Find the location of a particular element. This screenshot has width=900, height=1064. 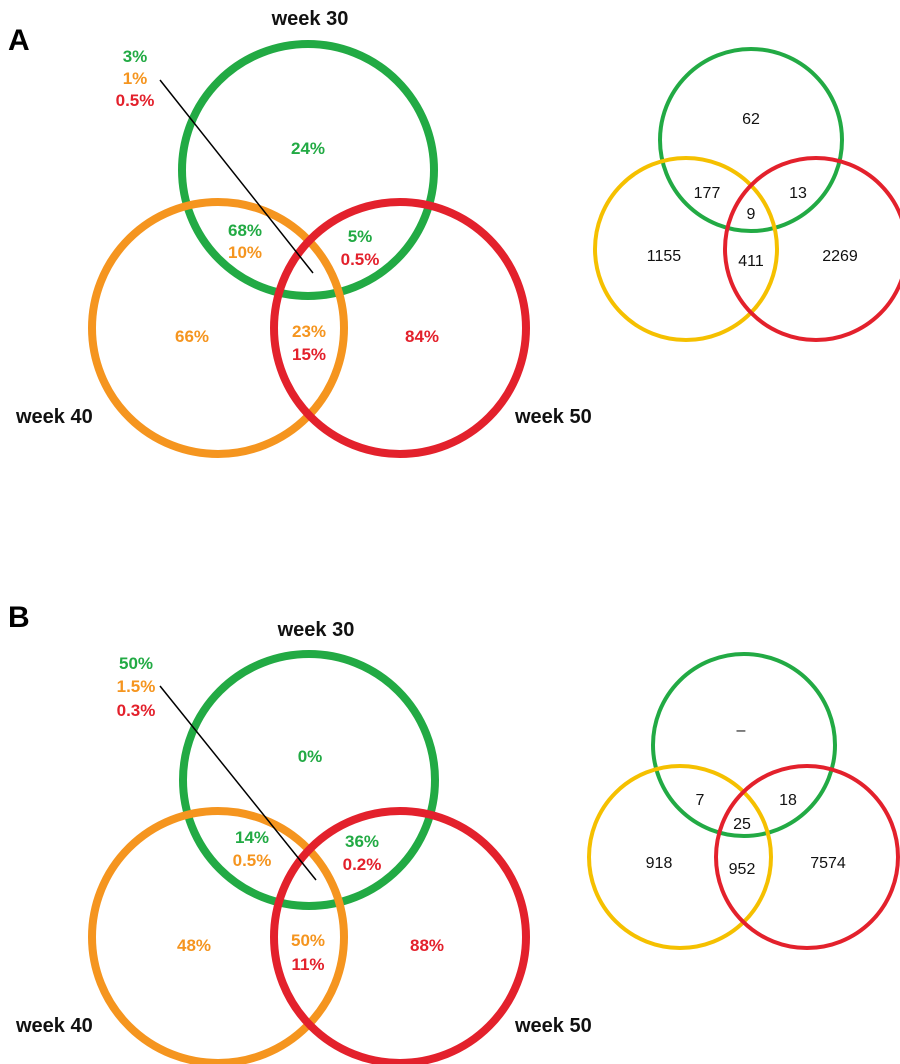

panel-a-only30-count: 62 is located at coordinates (751, 119).